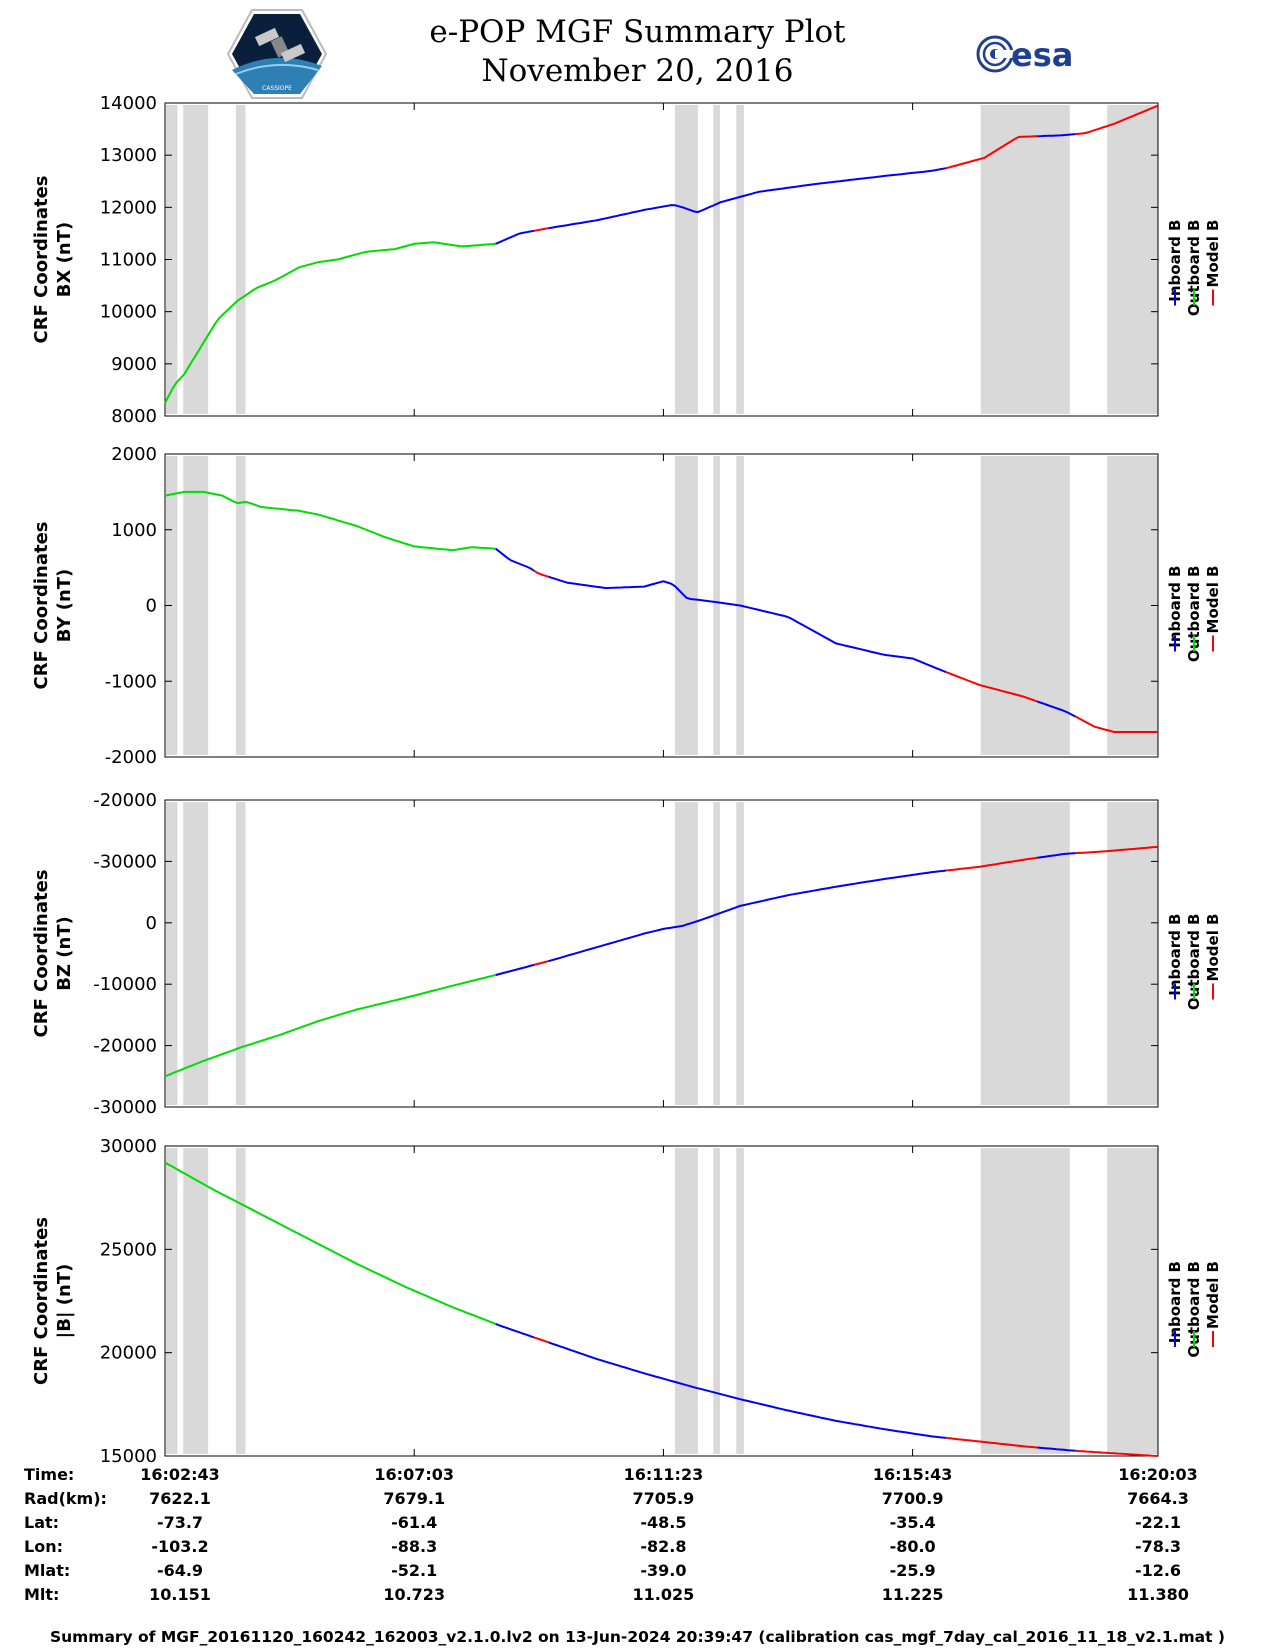  Describe the element at coordinates (41, 1522) in the screenshot. I see `info-row-label: Lat:` at that location.